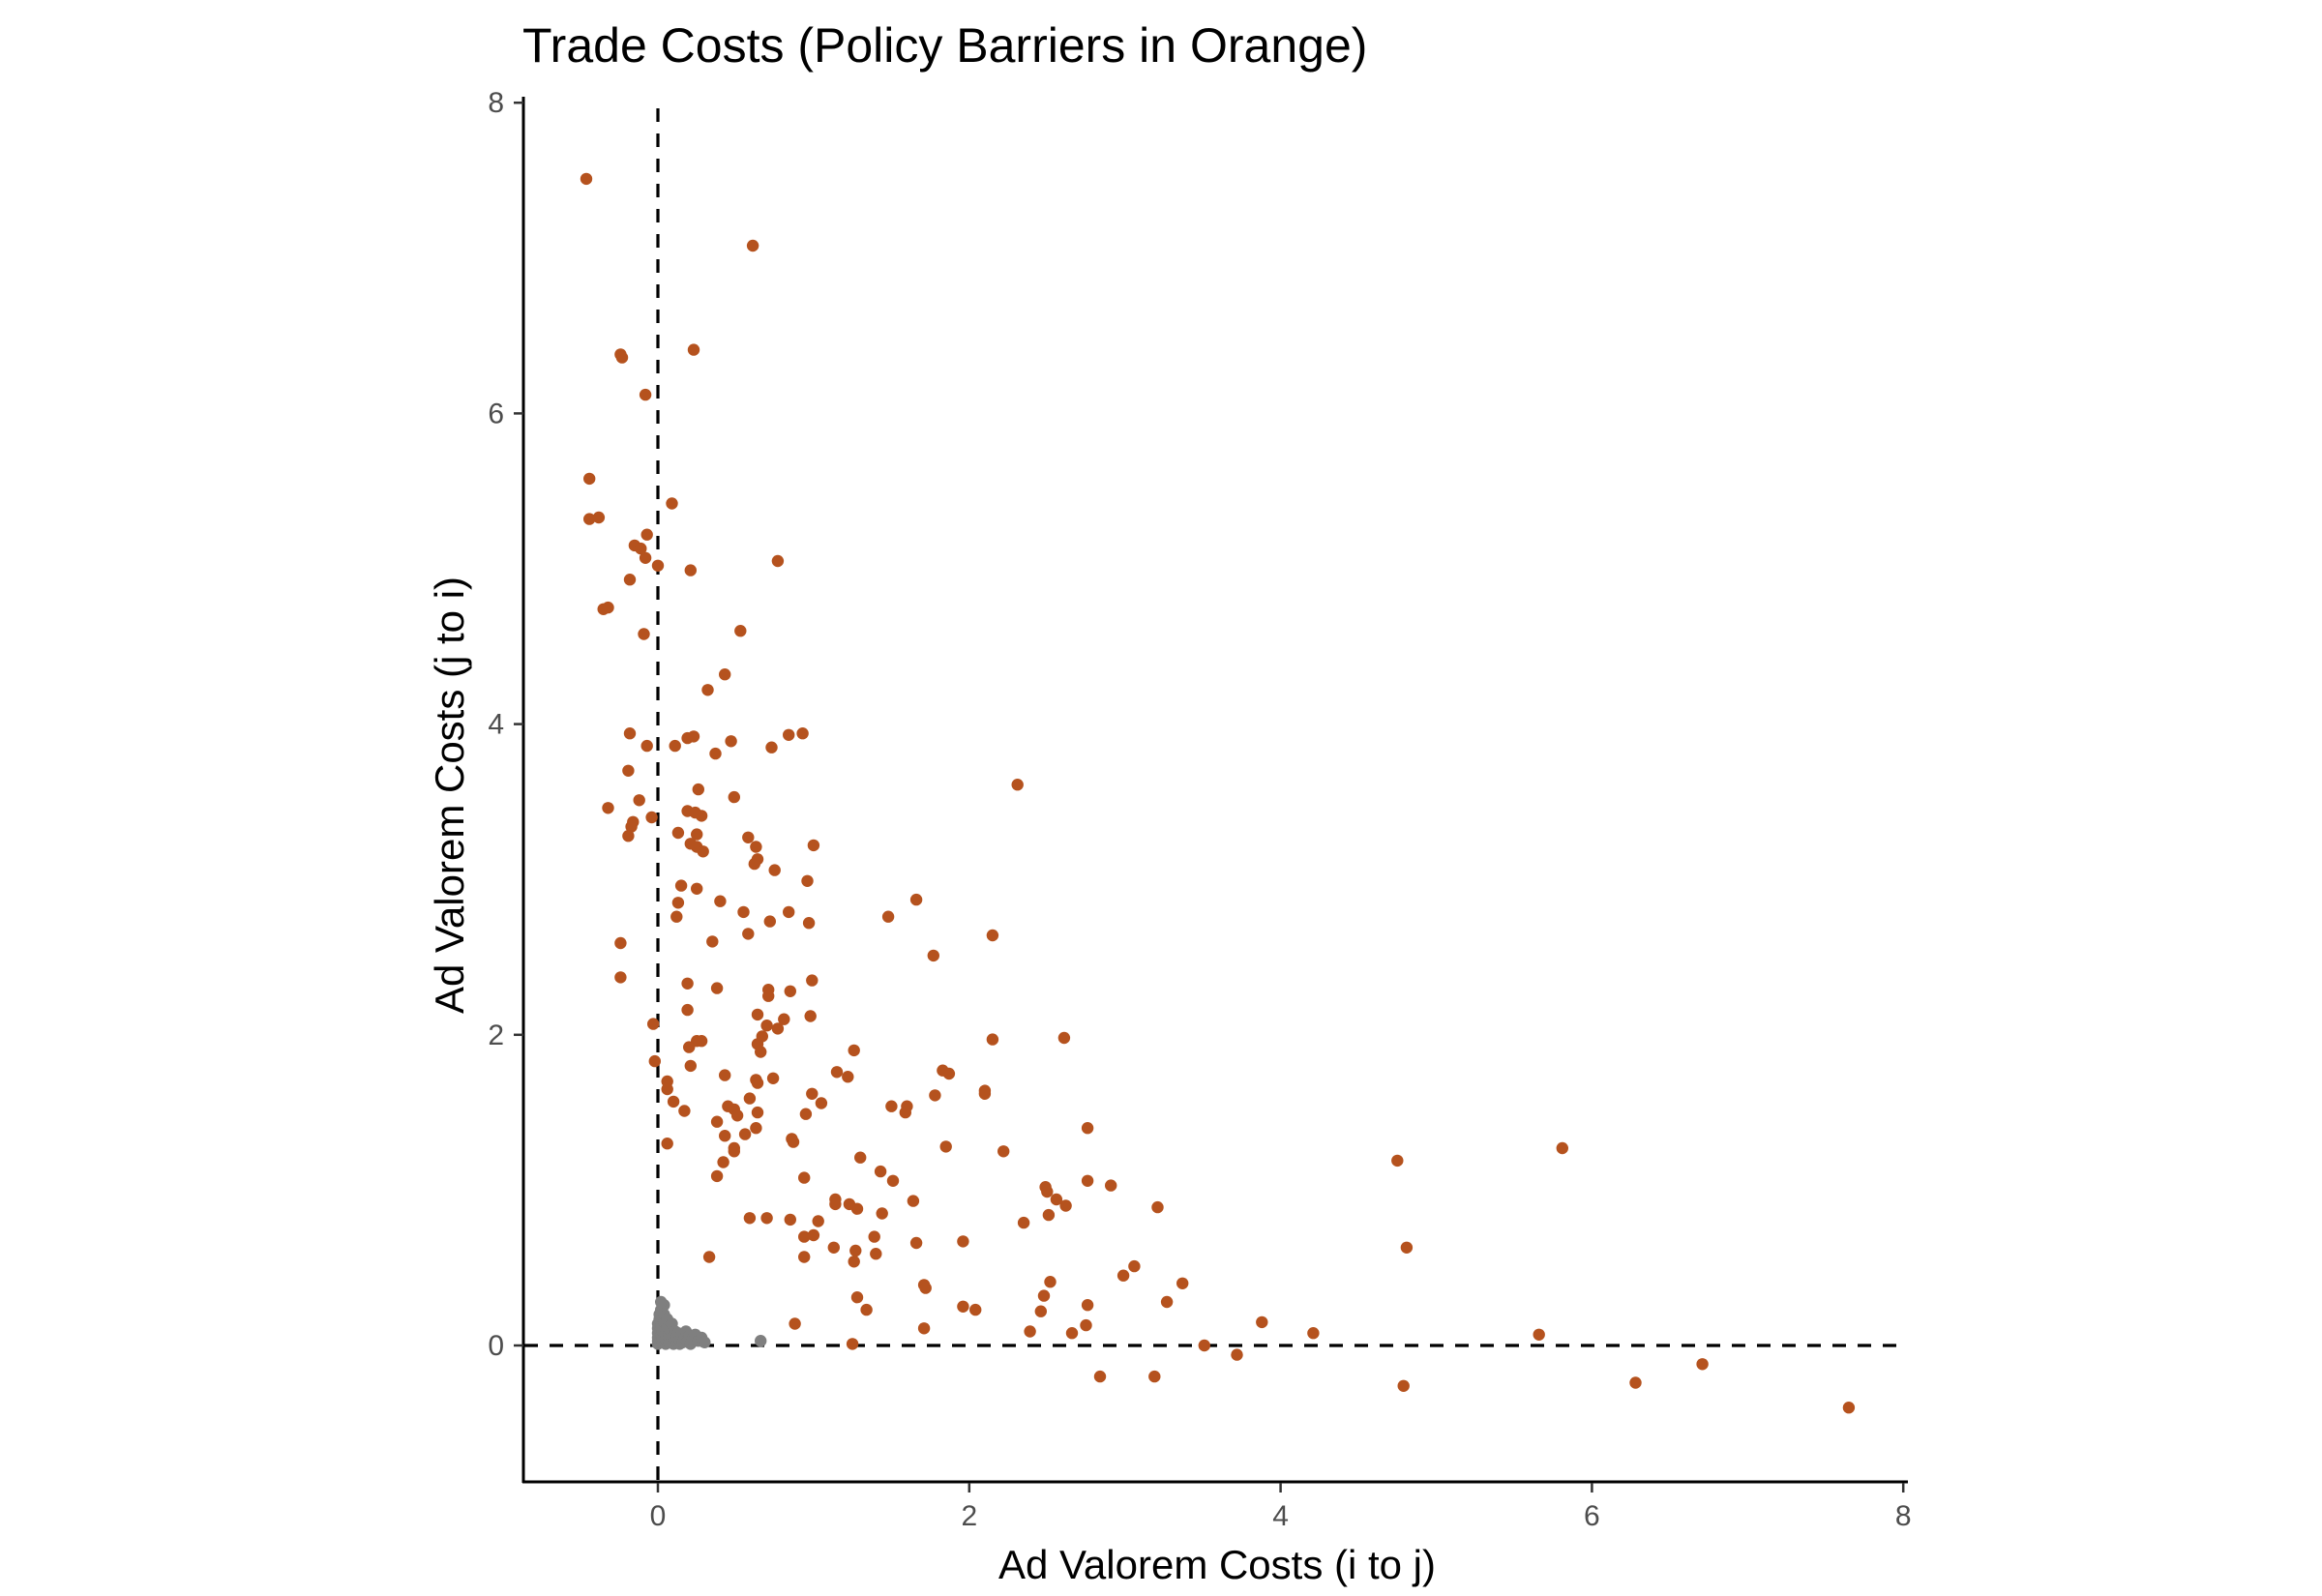 This screenshot has width=2322, height=1596. What do you see at coordinates (496, 413) in the screenshot?
I see `y-tick-label-3: 6` at bounding box center [496, 413].